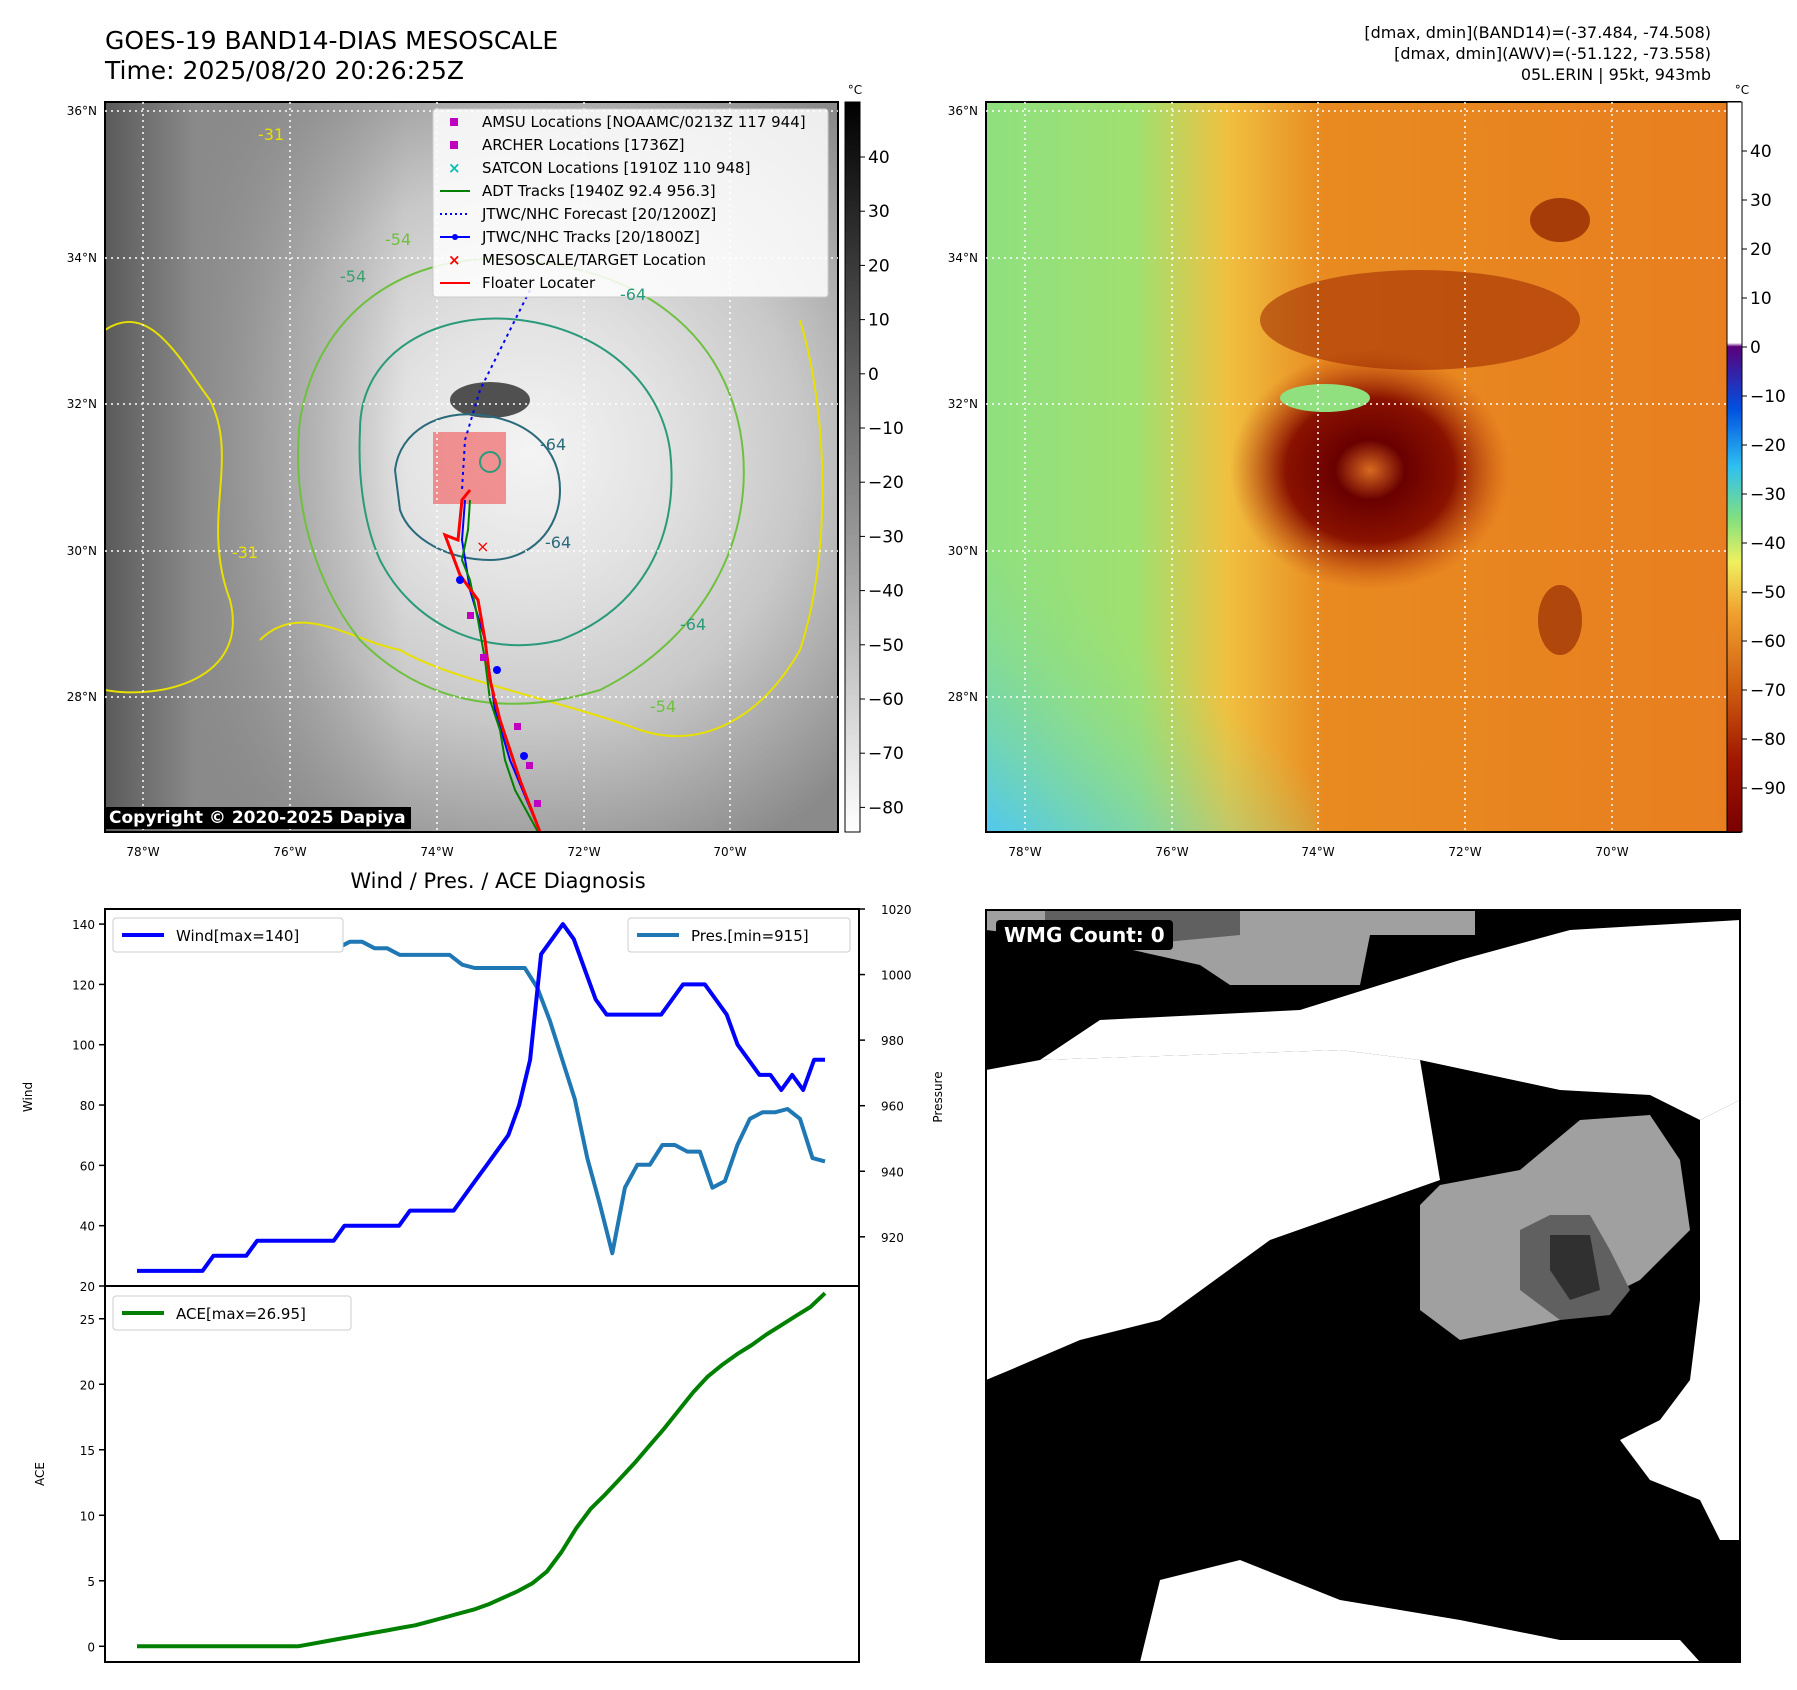 The width and height of the screenshot is (1797, 1690). Describe the element at coordinates (963, 697) in the screenshot. I see `awv-lat-label: 28°N` at that location.